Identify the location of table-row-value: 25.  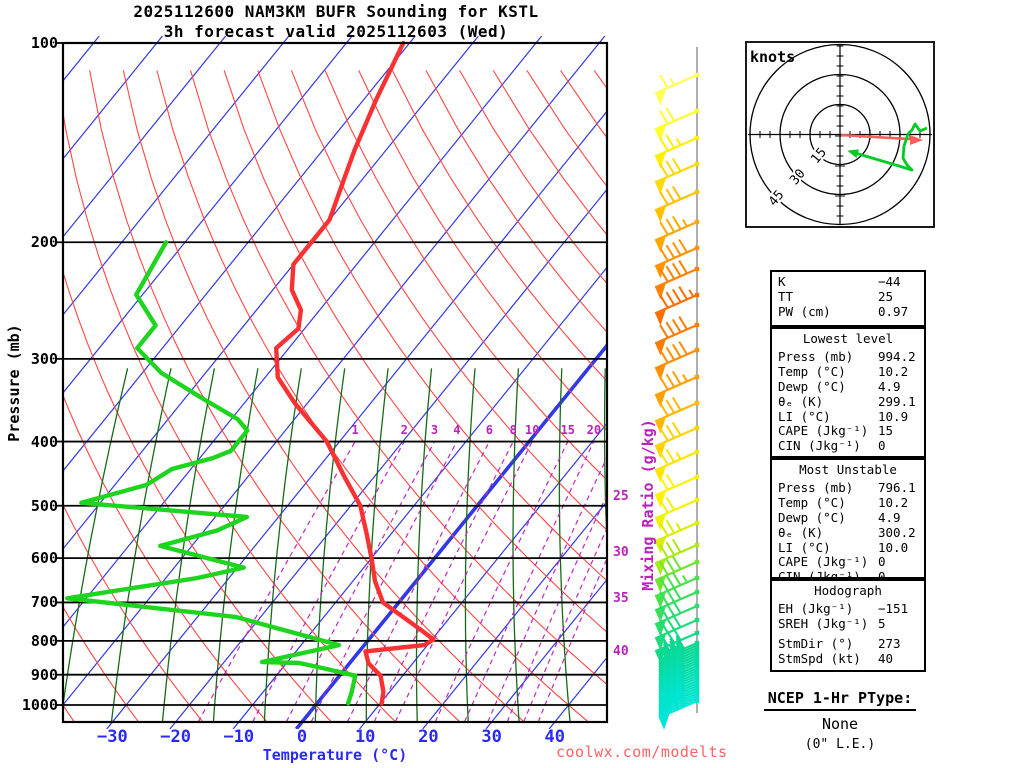
(886, 296).